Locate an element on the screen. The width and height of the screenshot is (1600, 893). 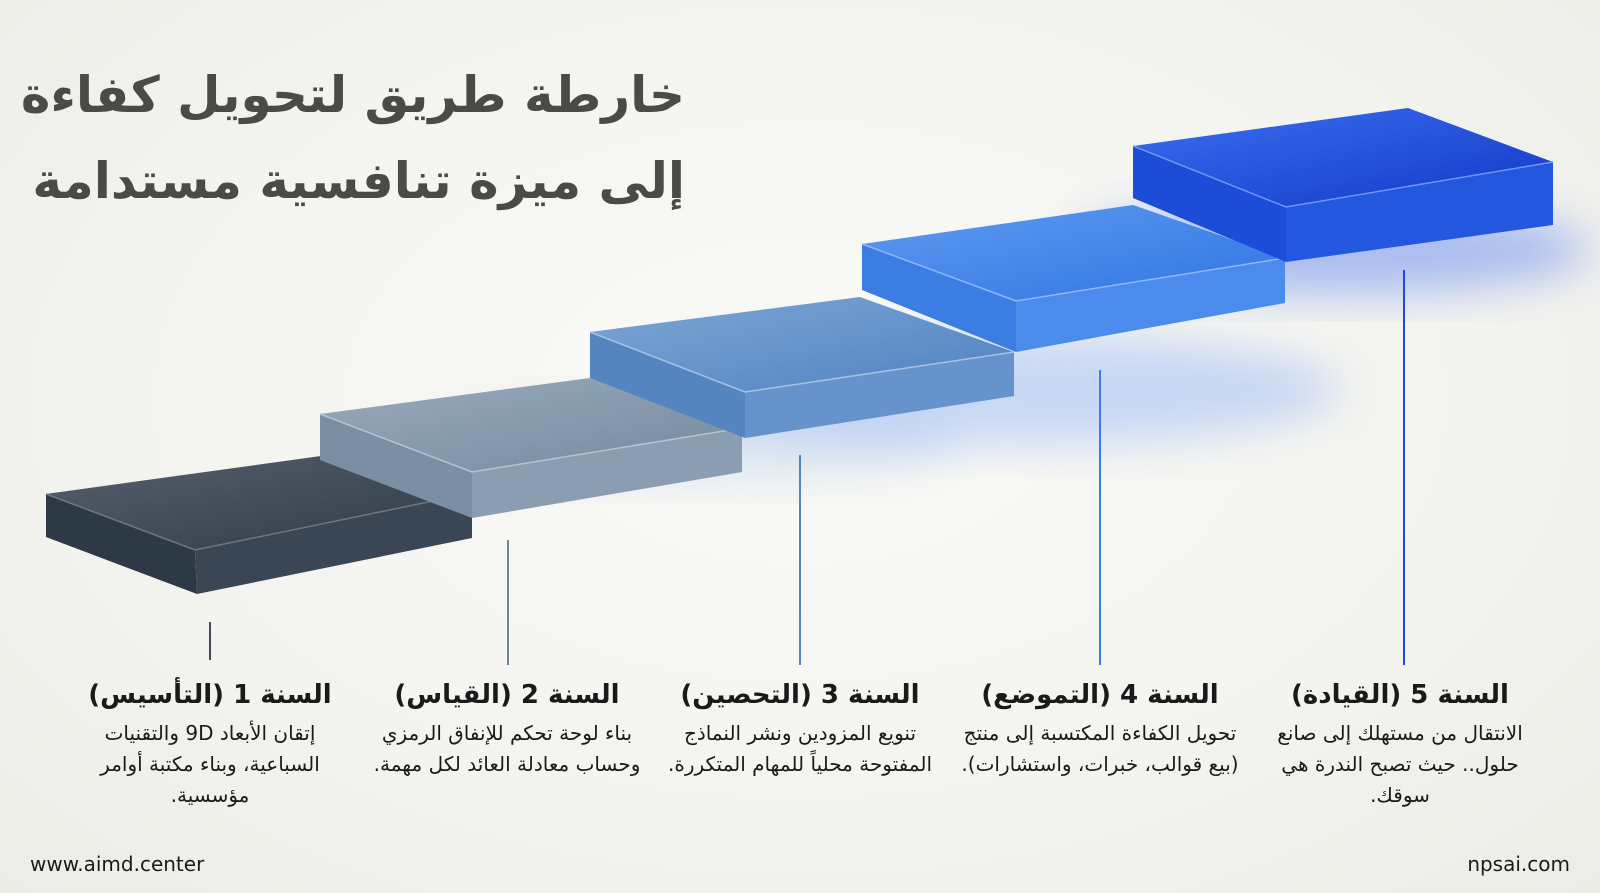
step-5-block is located at coordinates (1343, 185).